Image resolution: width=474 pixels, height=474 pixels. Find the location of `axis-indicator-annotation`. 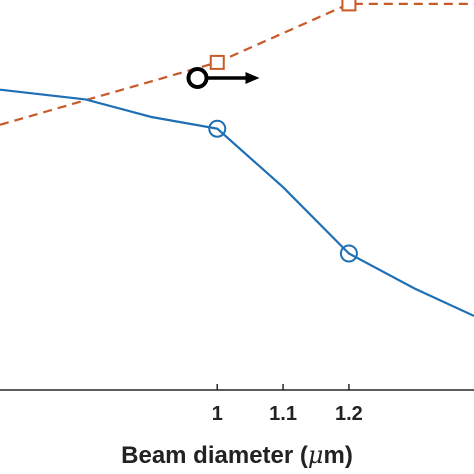

axis-indicator-annotation is located at coordinates (223, 78).